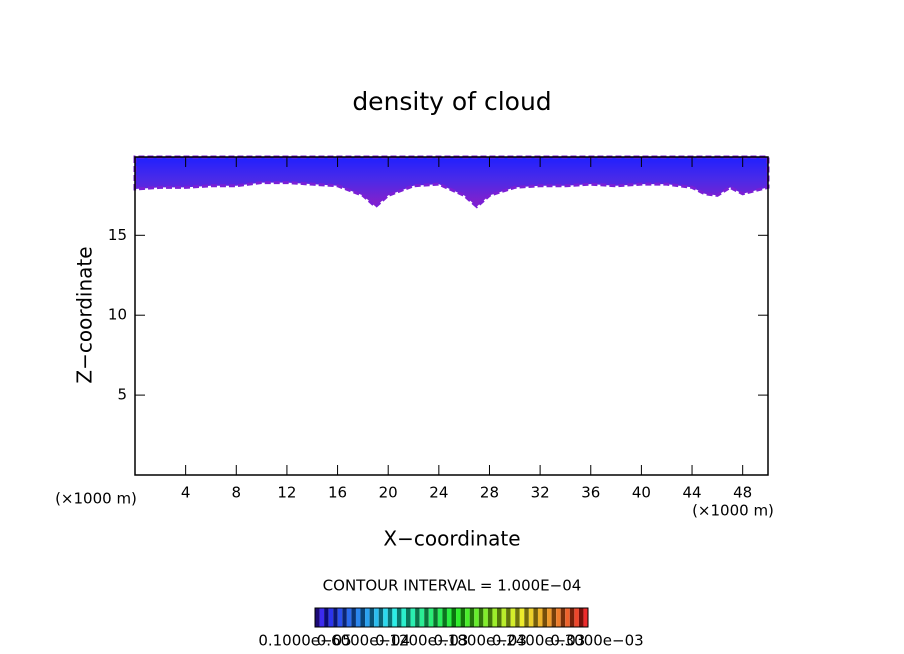 The image size is (904, 654). Describe the element at coordinates (337, 493) in the screenshot. I see `x-tick-label: 16` at that location.